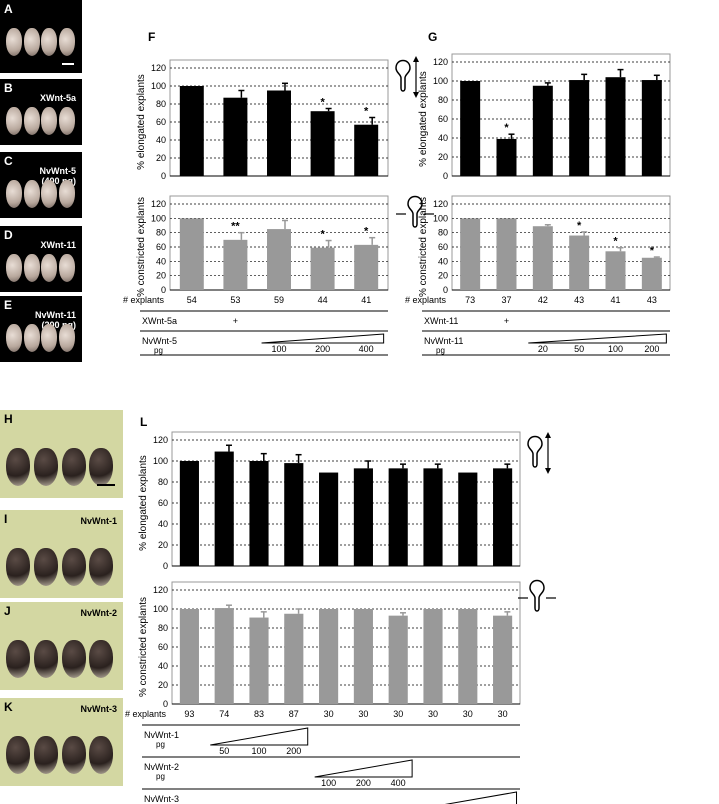 Image resolution: width=719 pixels, height=804 pixels. What do you see at coordinates (561, 115) in the screenshot?
I see `plot-frame` at bounding box center [561, 115].